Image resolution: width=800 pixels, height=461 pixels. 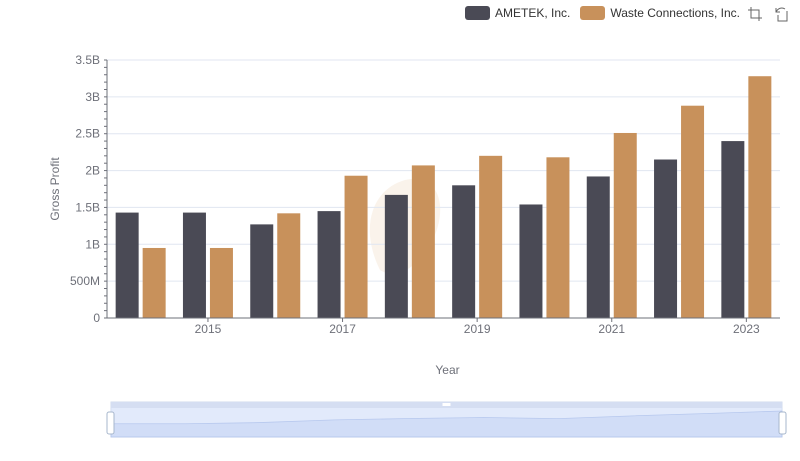 I want to click on x-tick-label: 2021, so click(x=611, y=329).